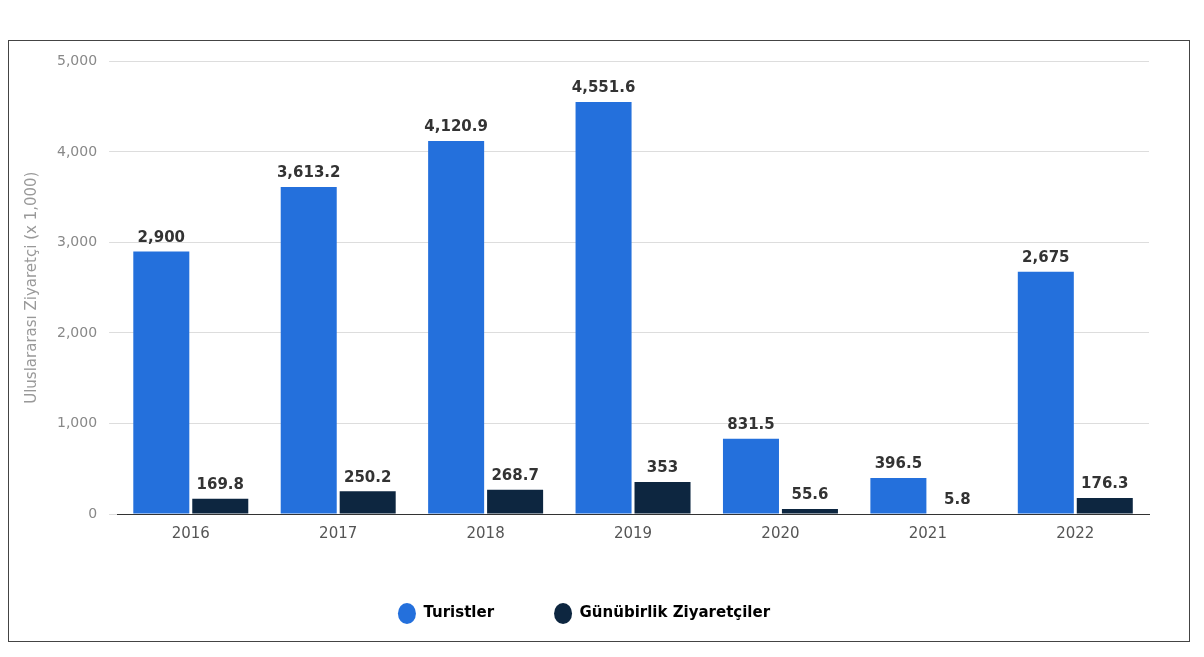  I want to click on x-tick-label: 2017, so click(338, 532).